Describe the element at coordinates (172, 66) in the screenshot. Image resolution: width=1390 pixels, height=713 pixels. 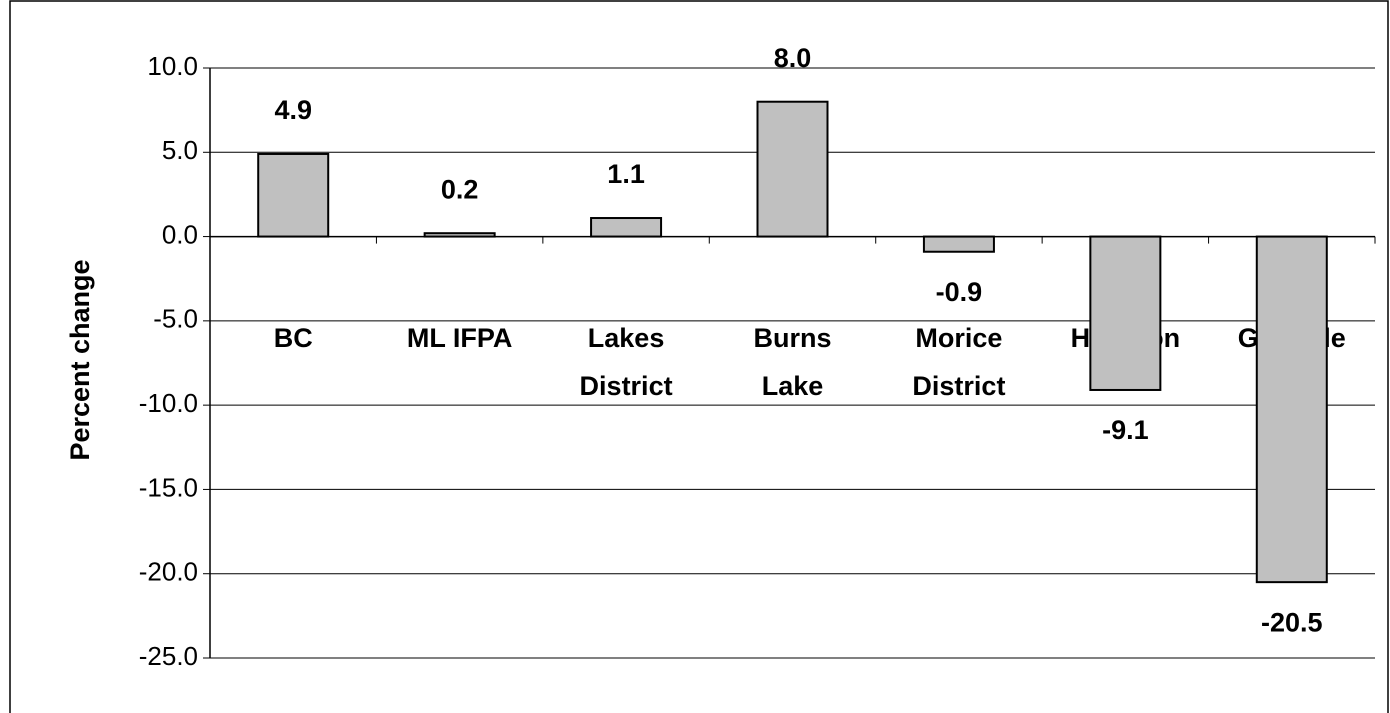
I see `y-tick-label: 10.0` at that location.